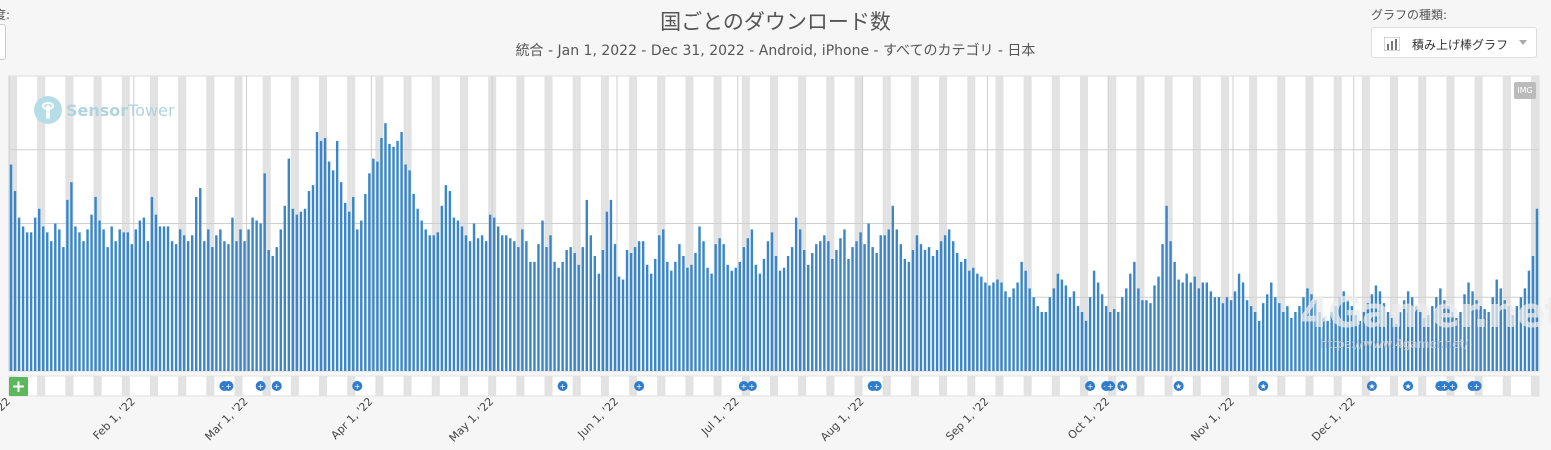  What do you see at coordinates (1525, 90) in the screenshot?
I see `export-image-button: IMG` at bounding box center [1525, 90].